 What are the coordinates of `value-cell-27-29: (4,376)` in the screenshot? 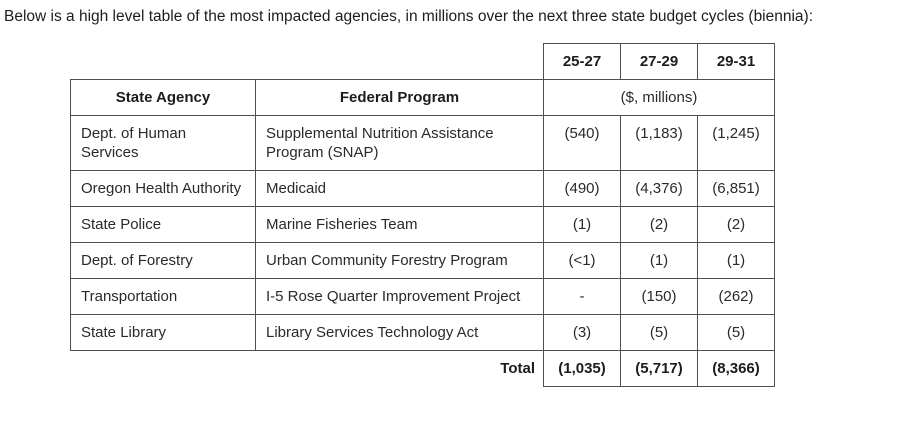 It's located at (659, 188).